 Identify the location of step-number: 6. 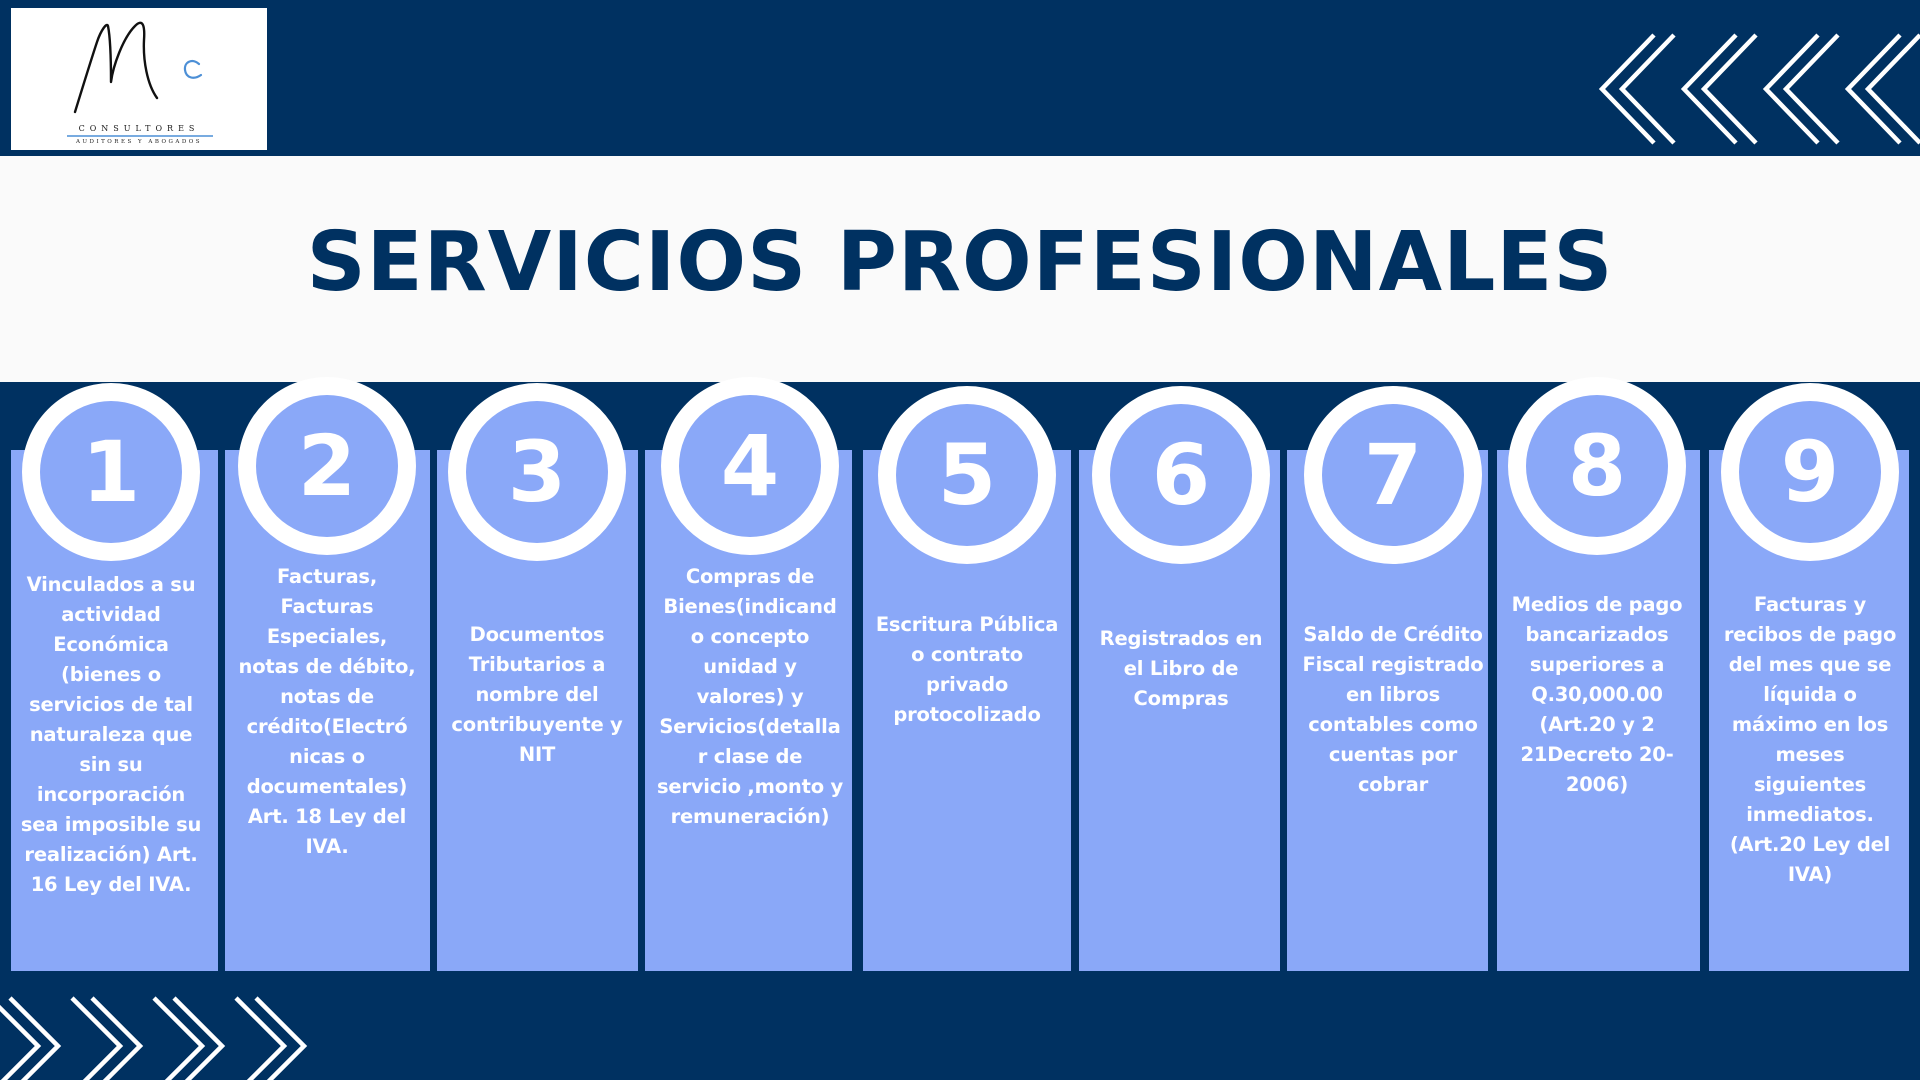
(1181, 475).